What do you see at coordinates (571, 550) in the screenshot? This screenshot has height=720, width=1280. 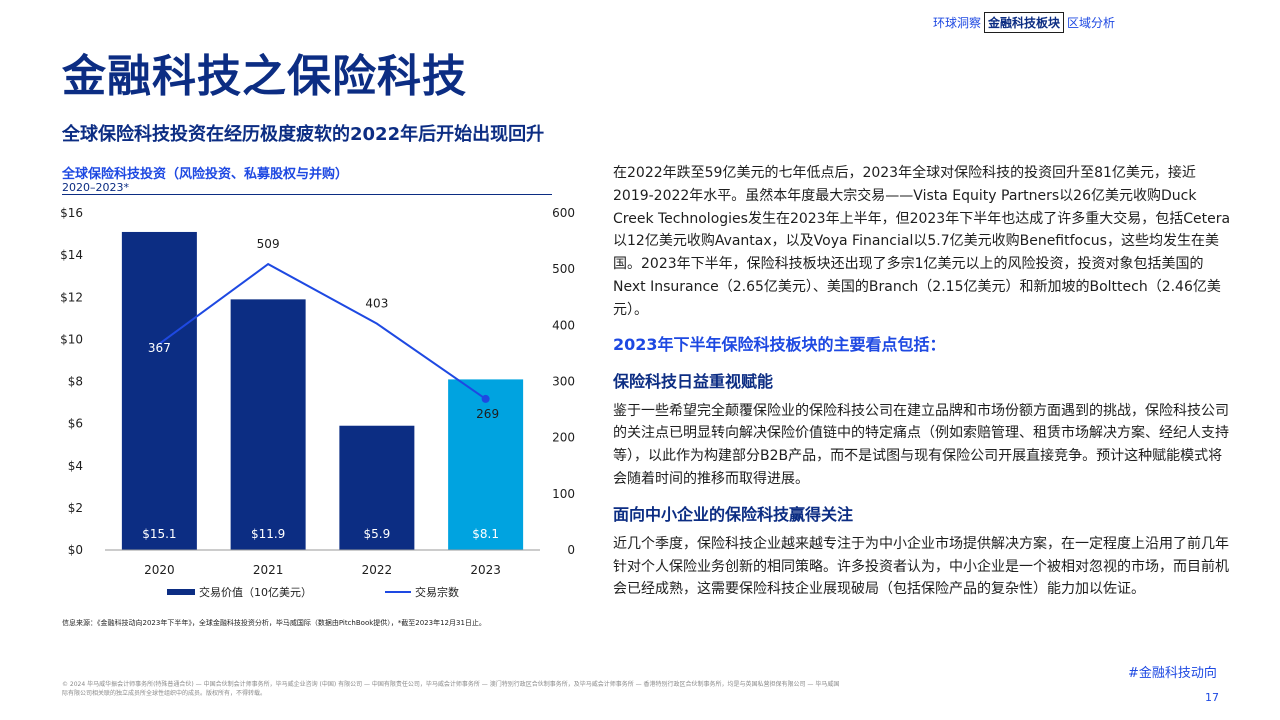 I see `y-right-tick-label: 0` at bounding box center [571, 550].